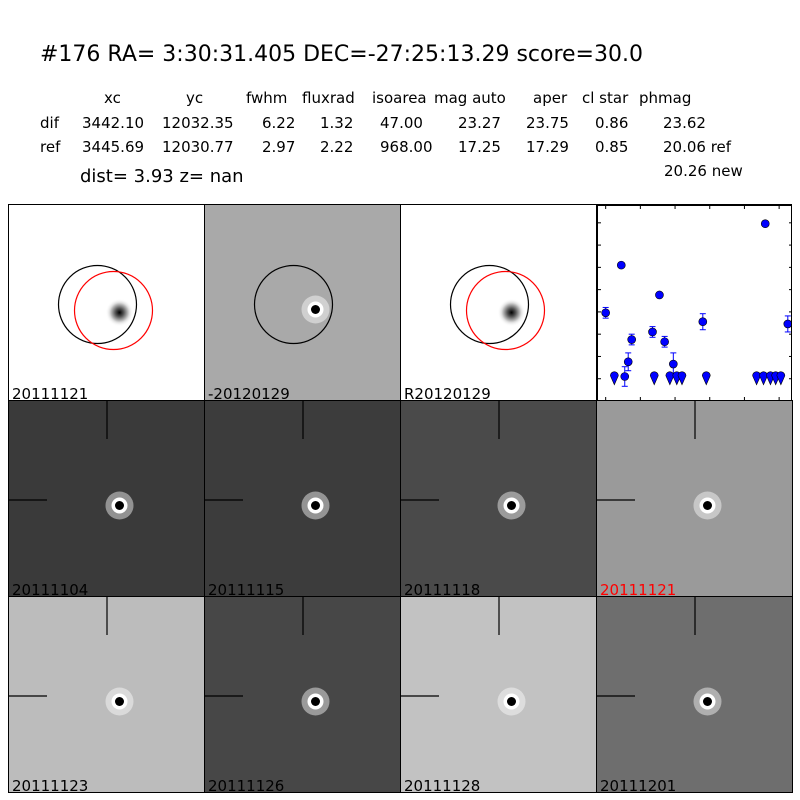 This screenshot has width=800, height=800. I want to click on table-cell: 6.22, so click(279, 123).